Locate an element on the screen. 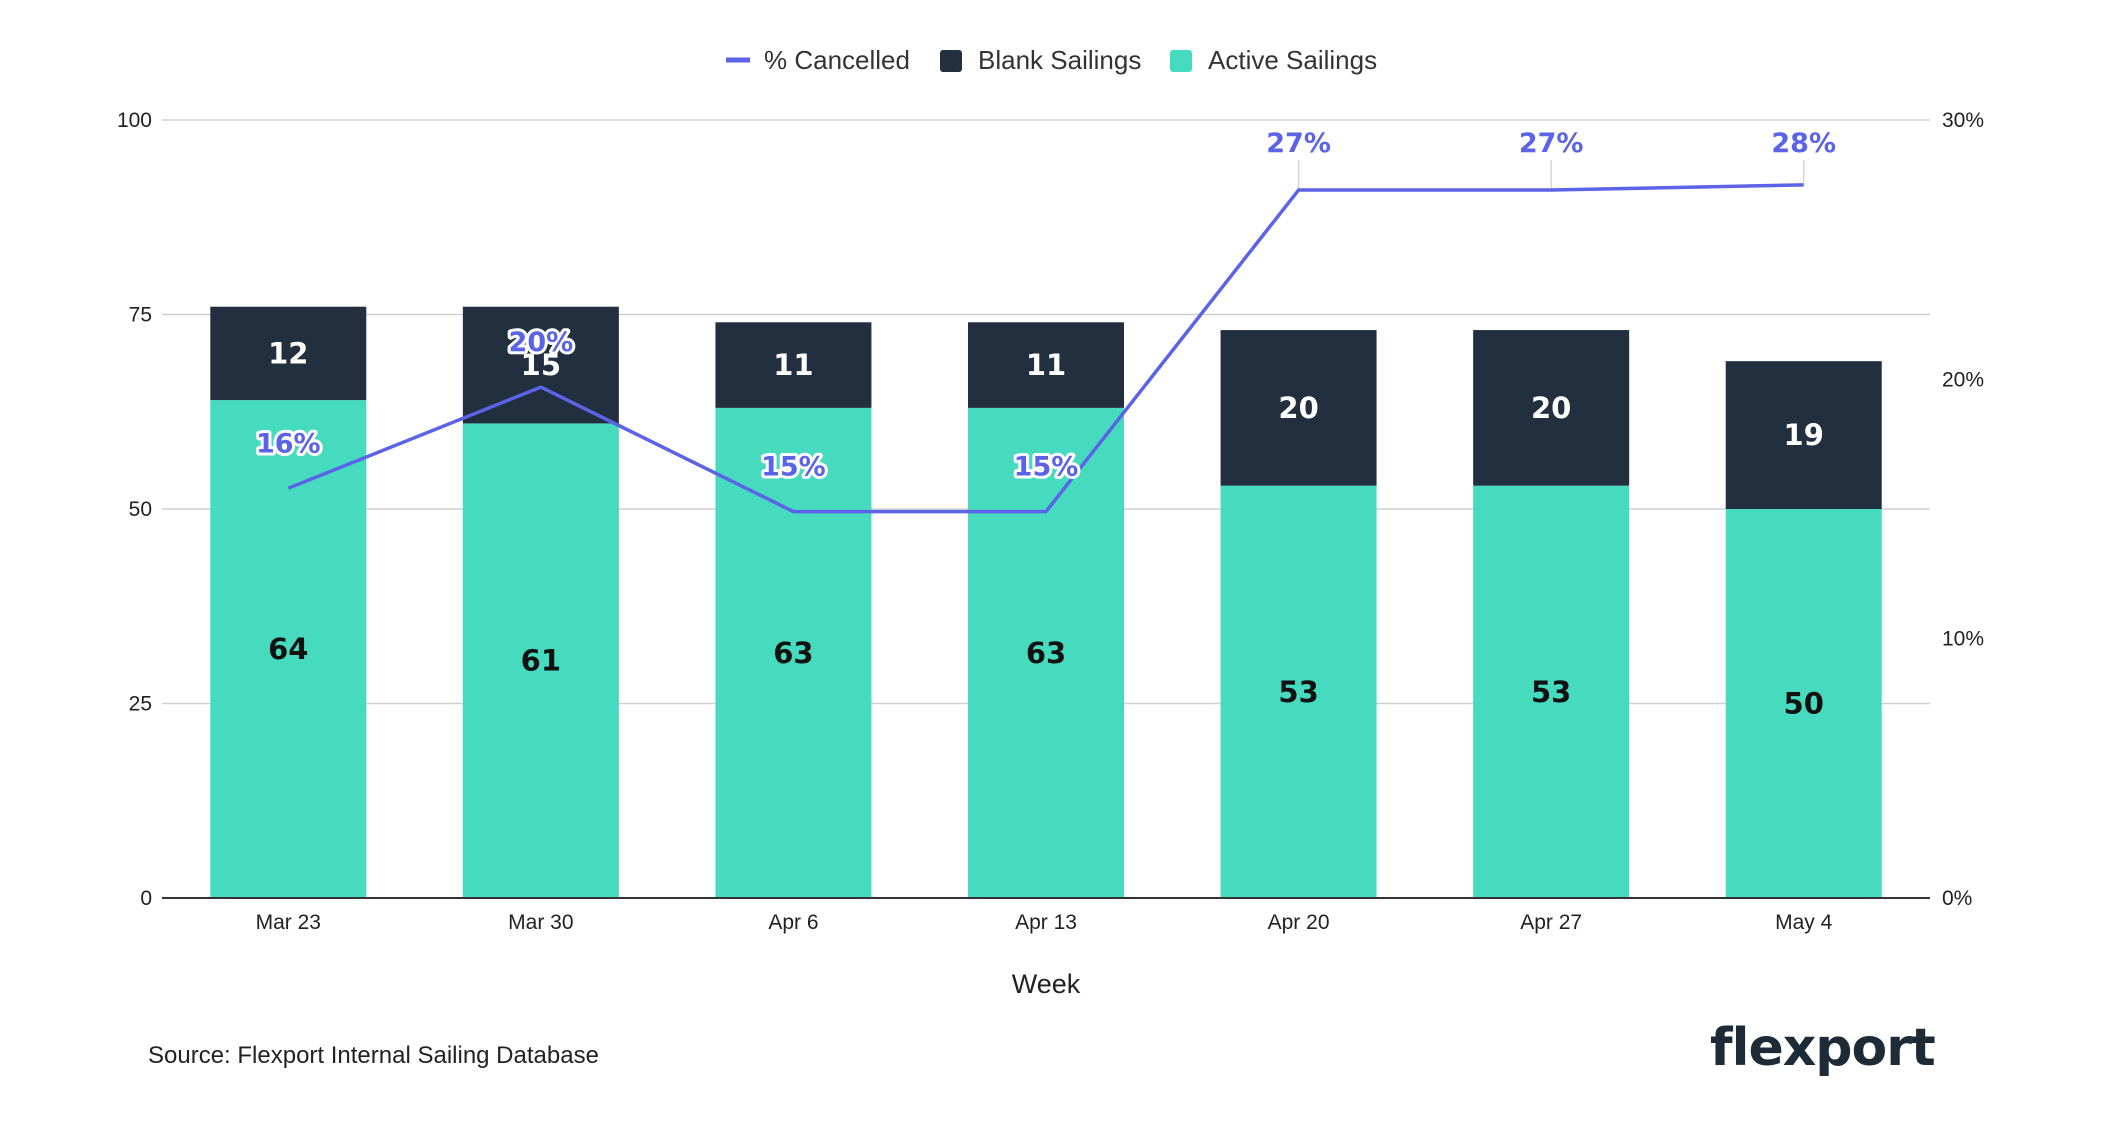 This screenshot has height=1132, width=2122. label-active-6: 50 is located at coordinates (1804, 704).